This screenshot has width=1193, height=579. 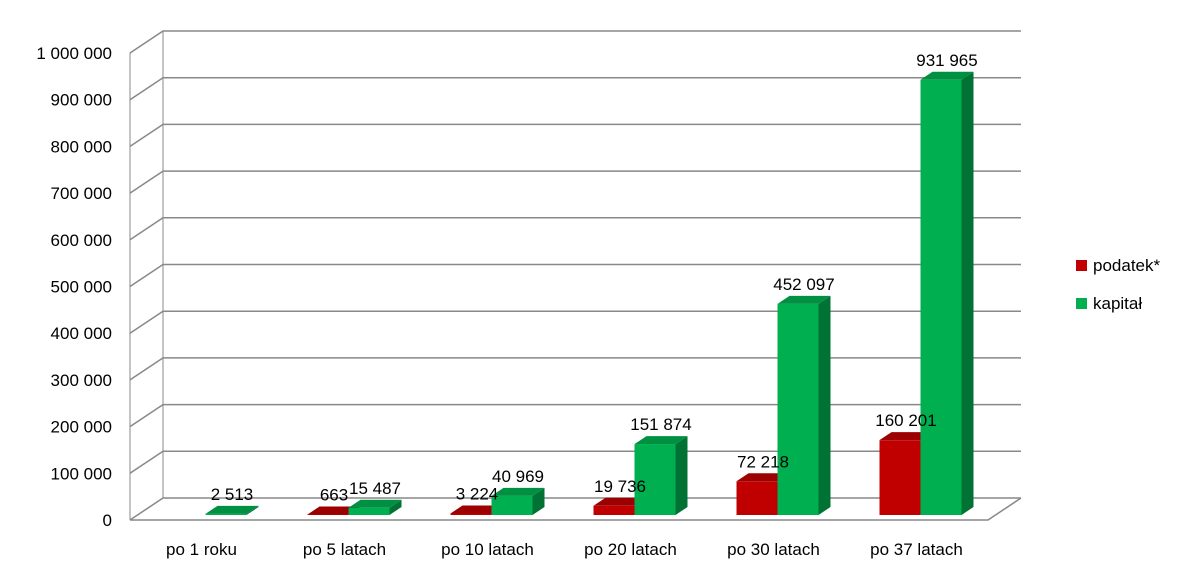 What do you see at coordinates (1126, 265) in the screenshot?
I see `legend-label: podatek*` at bounding box center [1126, 265].